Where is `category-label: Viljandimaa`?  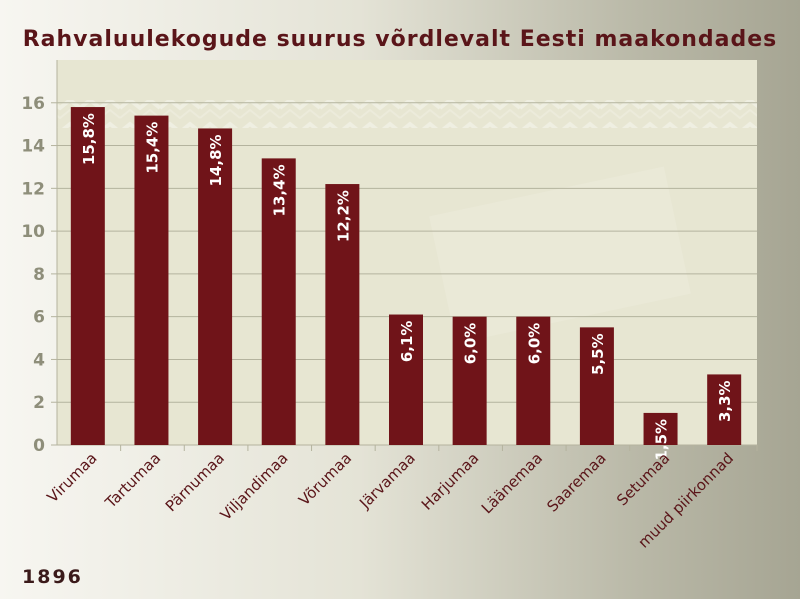 category-label: Viljandimaa is located at coordinates (254, 486).